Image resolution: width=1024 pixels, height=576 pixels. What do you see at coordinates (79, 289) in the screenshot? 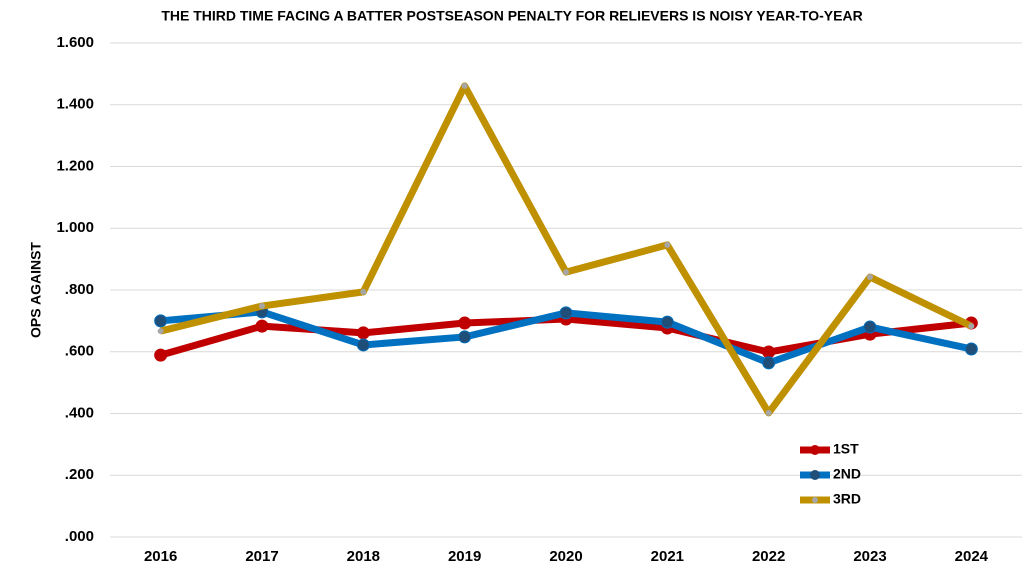
I see `y-tick-label: .800` at bounding box center [79, 289].